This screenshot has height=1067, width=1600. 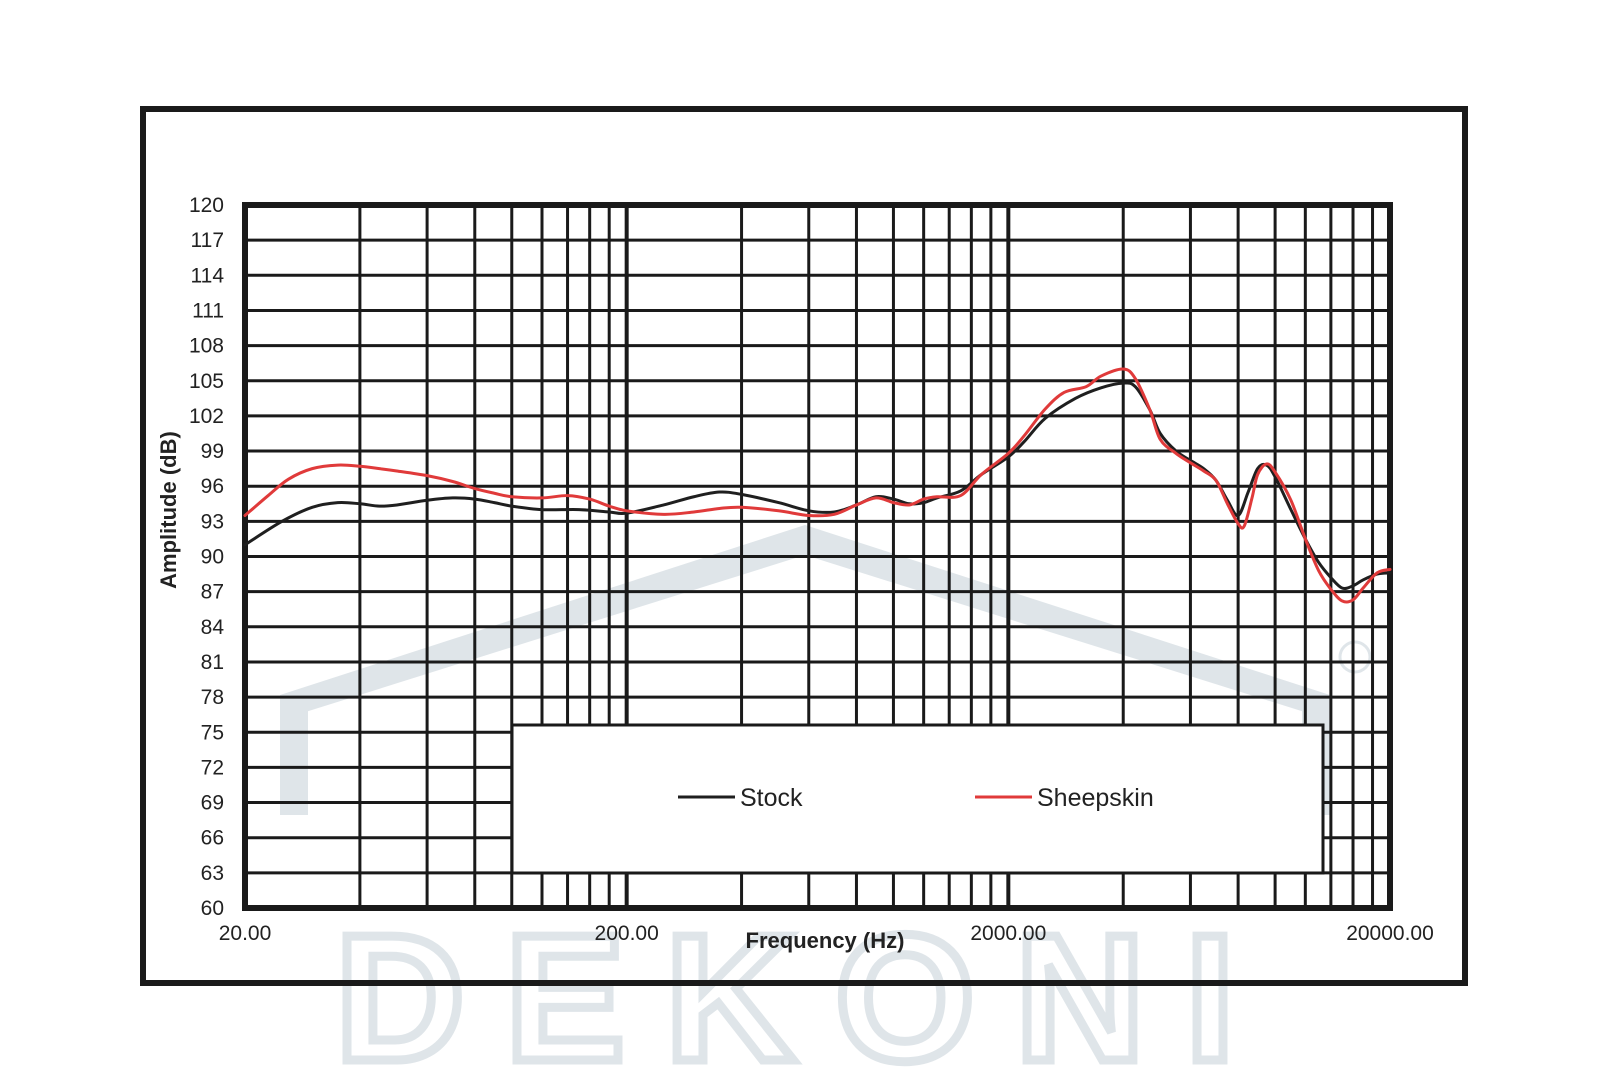 I want to click on y-tick-label: 93, so click(x=212, y=521).